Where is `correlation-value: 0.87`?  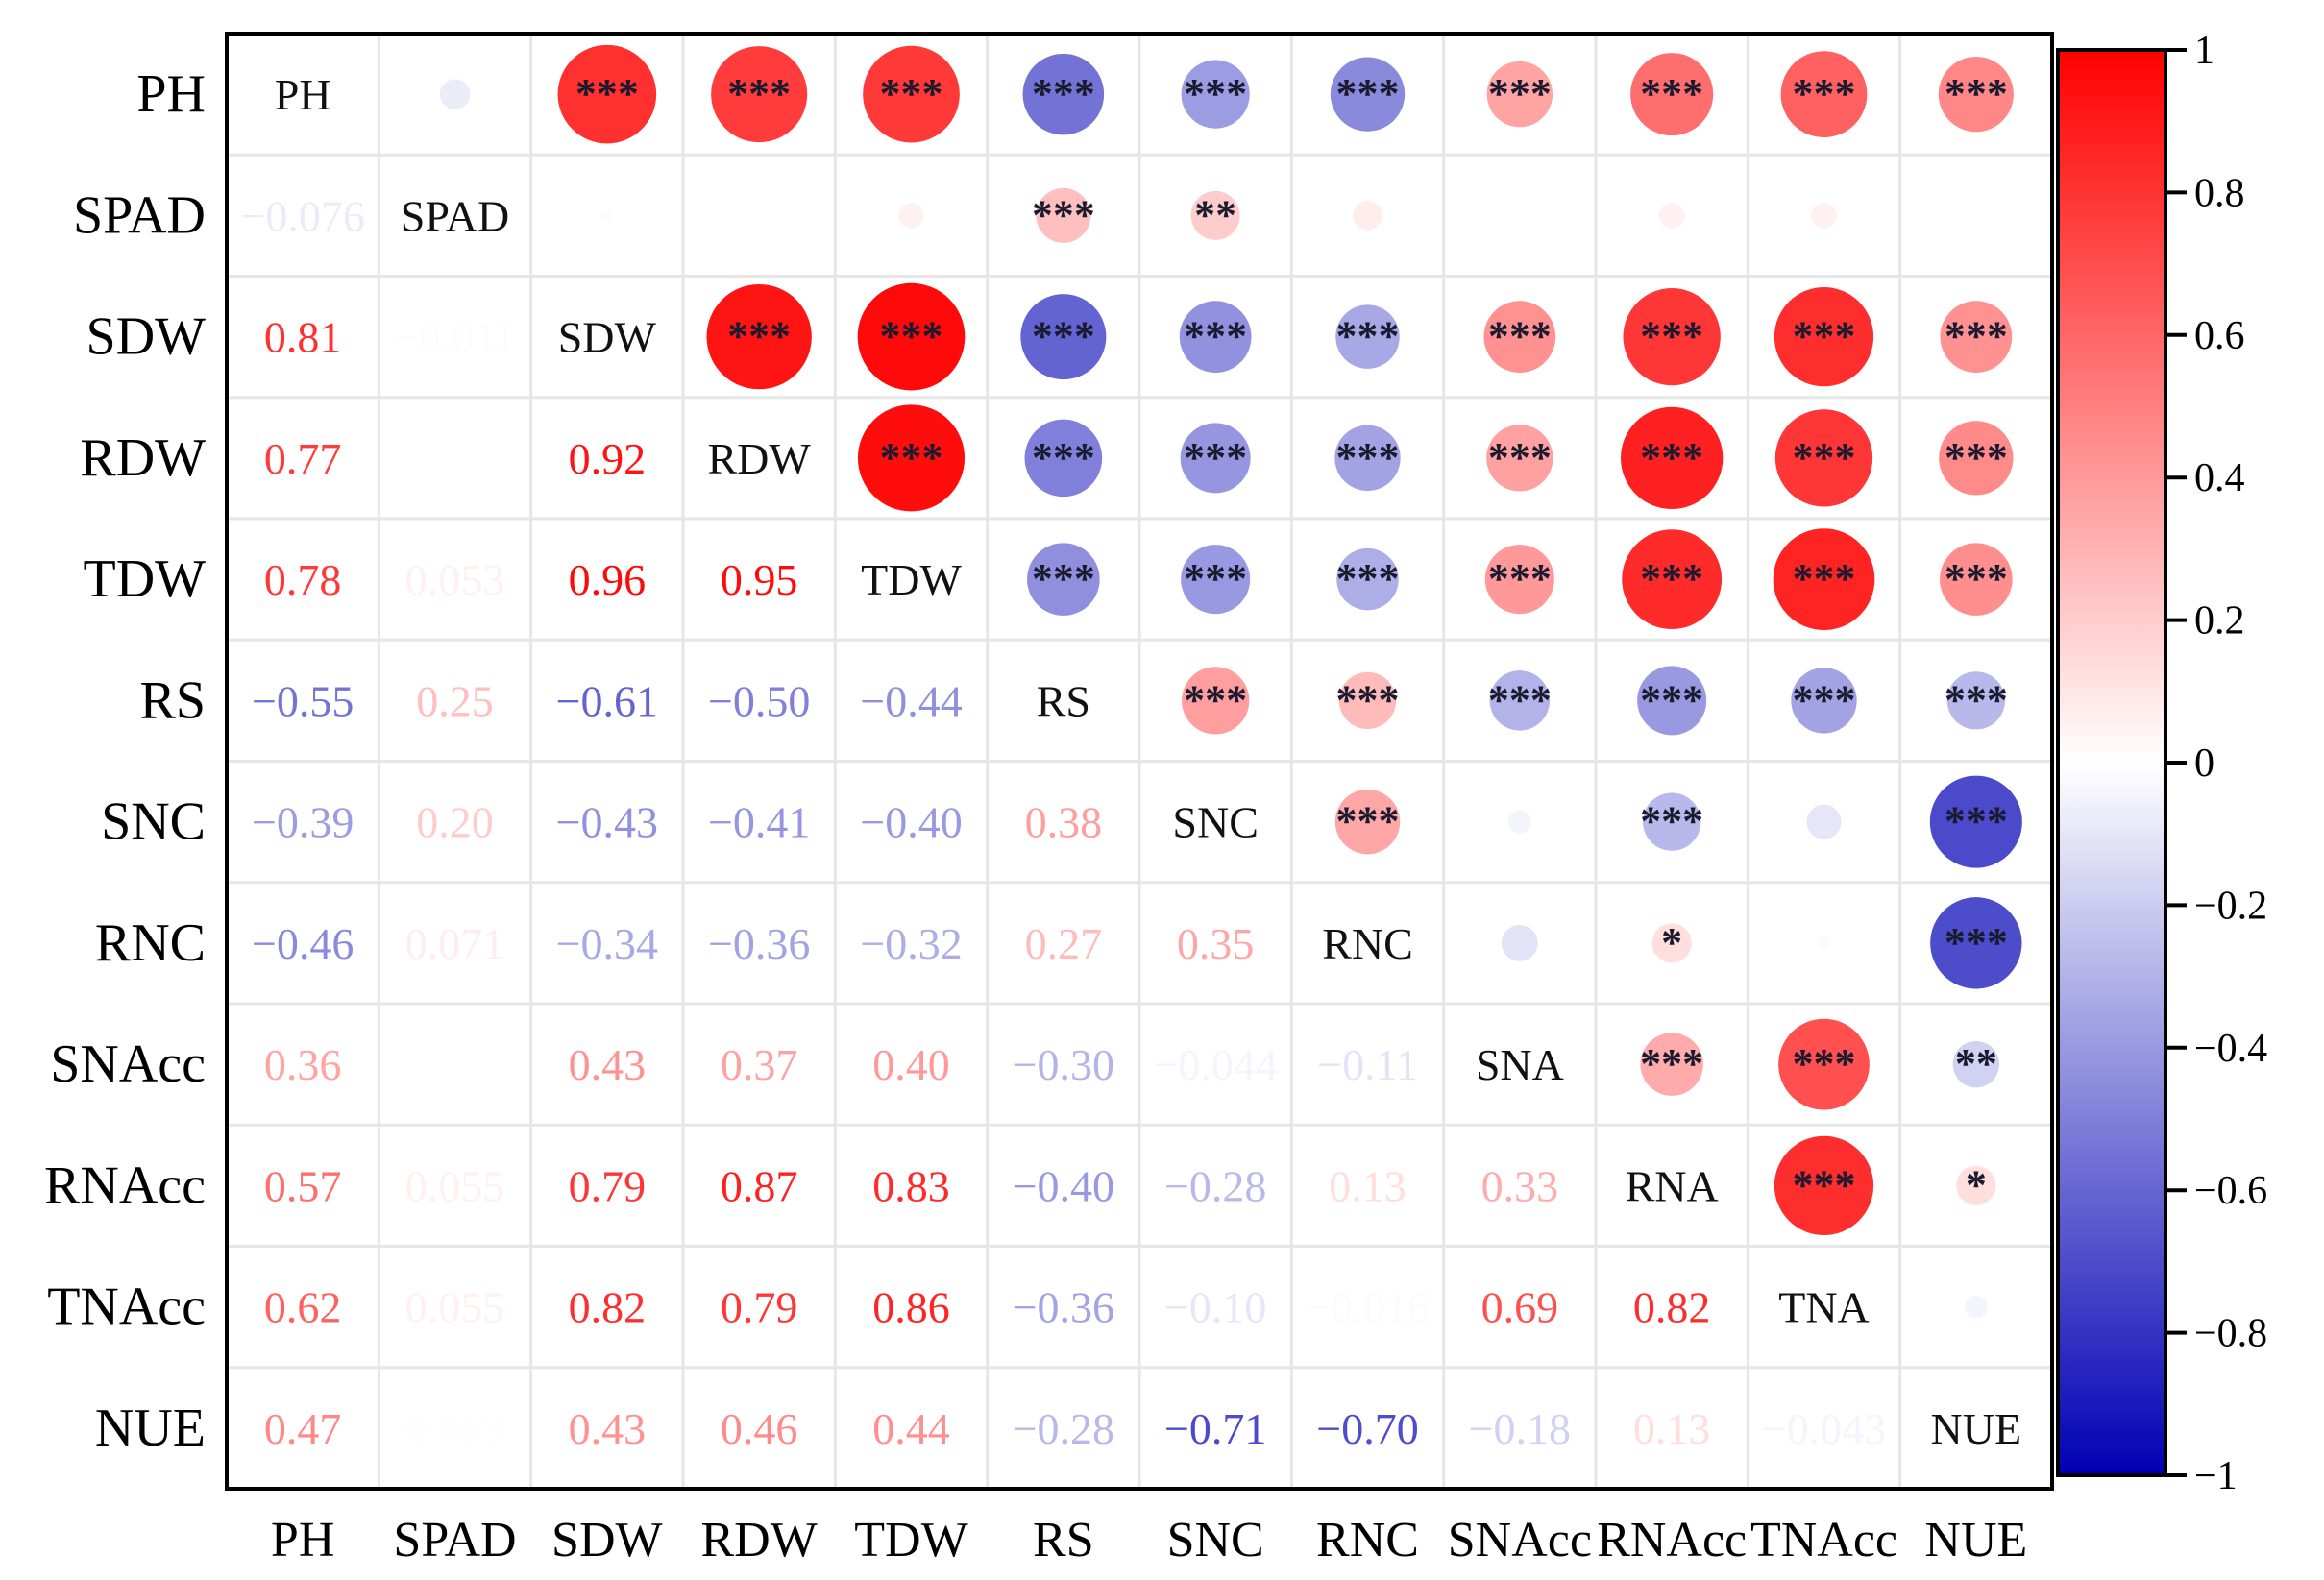
correlation-value: 0.87 is located at coordinates (759, 1185).